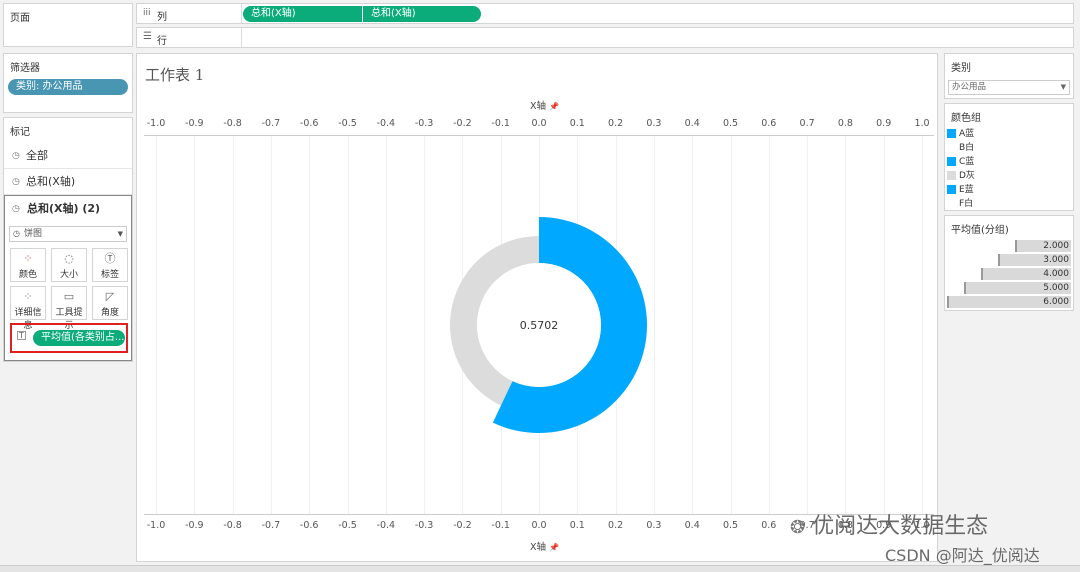  Describe the element at coordinates (109, 275) in the screenshot. I see `label-button-label: 标签` at that location.